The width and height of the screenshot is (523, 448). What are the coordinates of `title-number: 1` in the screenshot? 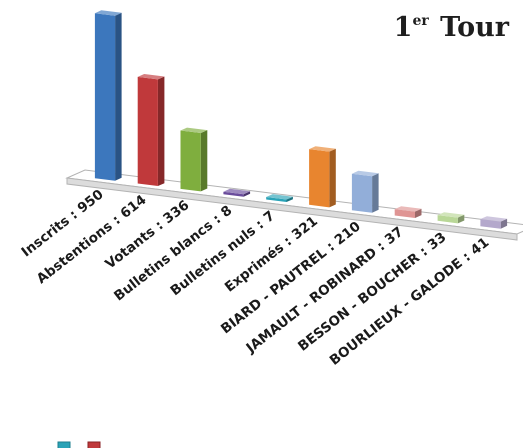 It's located at (403, 27).